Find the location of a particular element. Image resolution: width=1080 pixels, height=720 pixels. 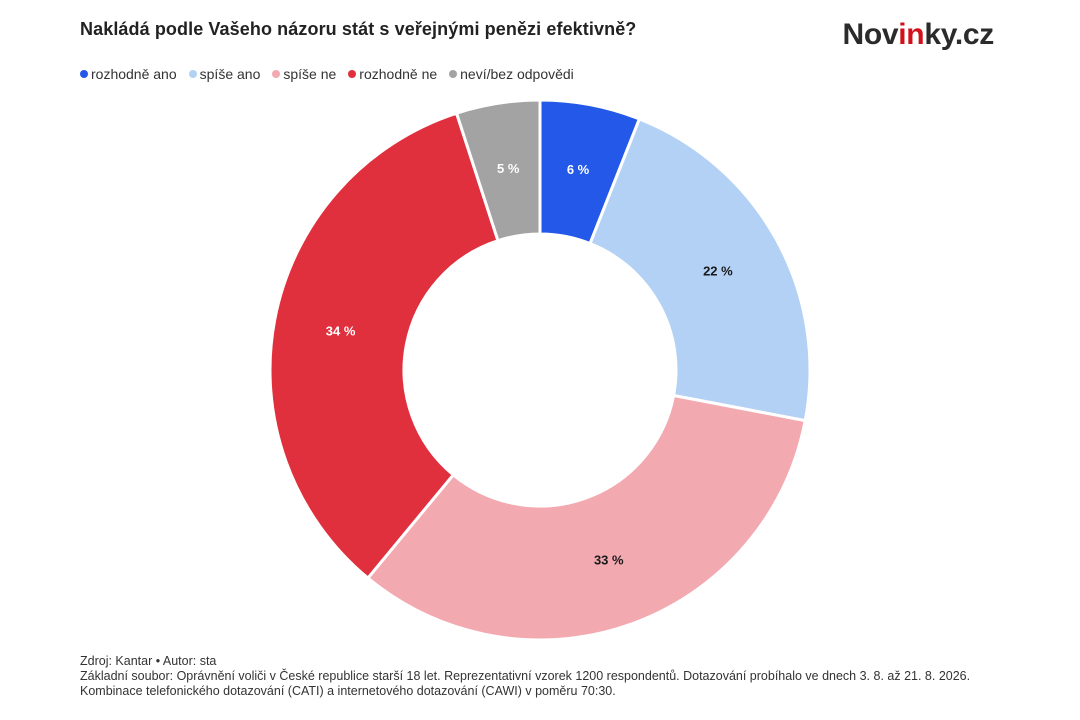

slice-label: 6 % is located at coordinates (578, 169).